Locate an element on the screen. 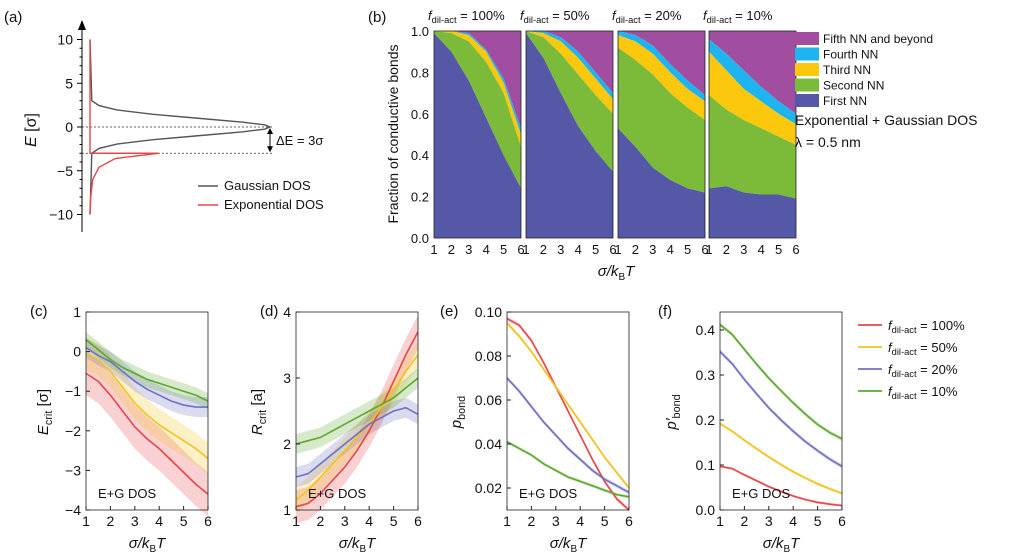  legend-swatch-fourth is located at coordinates (807, 54).